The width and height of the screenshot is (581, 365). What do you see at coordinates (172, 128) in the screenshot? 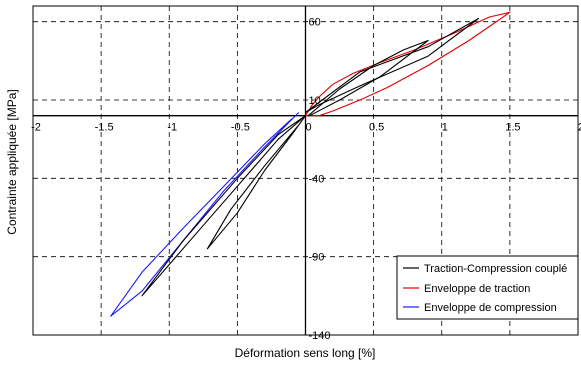
I see `x-tick-label: -1` at bounding box center [172, 128].